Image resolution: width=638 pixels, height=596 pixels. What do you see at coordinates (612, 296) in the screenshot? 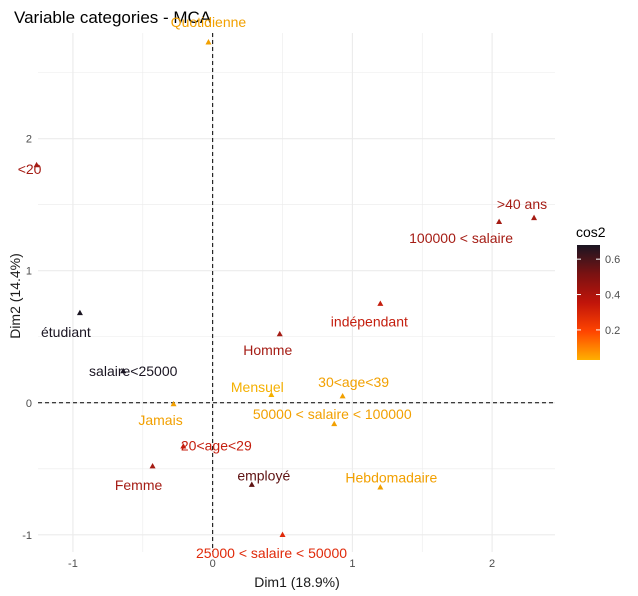
I see `legend-tick-label: 0.4` at bounding box center [612, 296].